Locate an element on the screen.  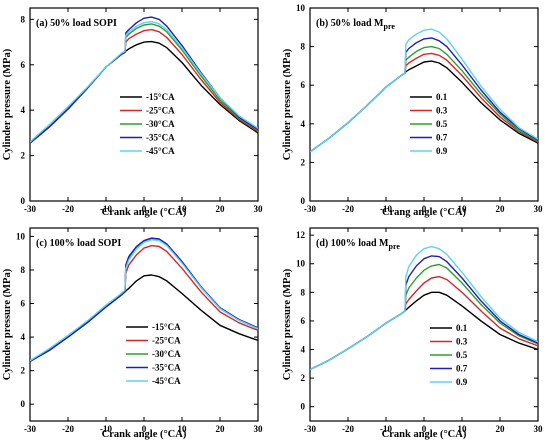
legend-label-5: 0.9 is located at coordinates (442, 151).